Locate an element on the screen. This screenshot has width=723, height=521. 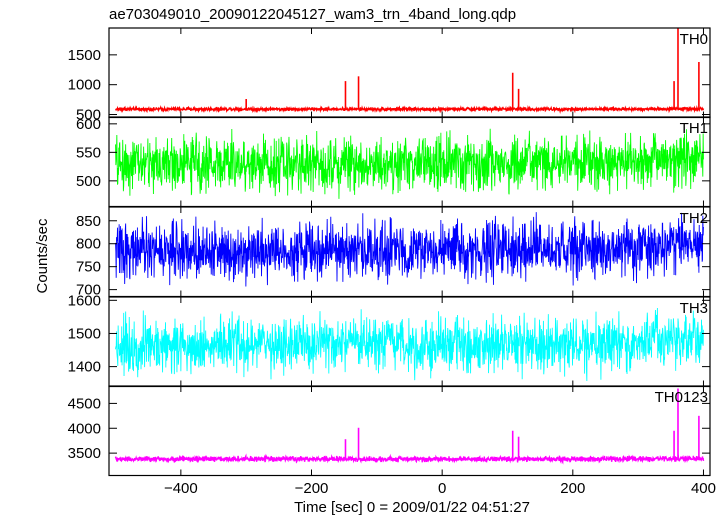
y-tick-label: 4000 is located at coordinates (84, 428).